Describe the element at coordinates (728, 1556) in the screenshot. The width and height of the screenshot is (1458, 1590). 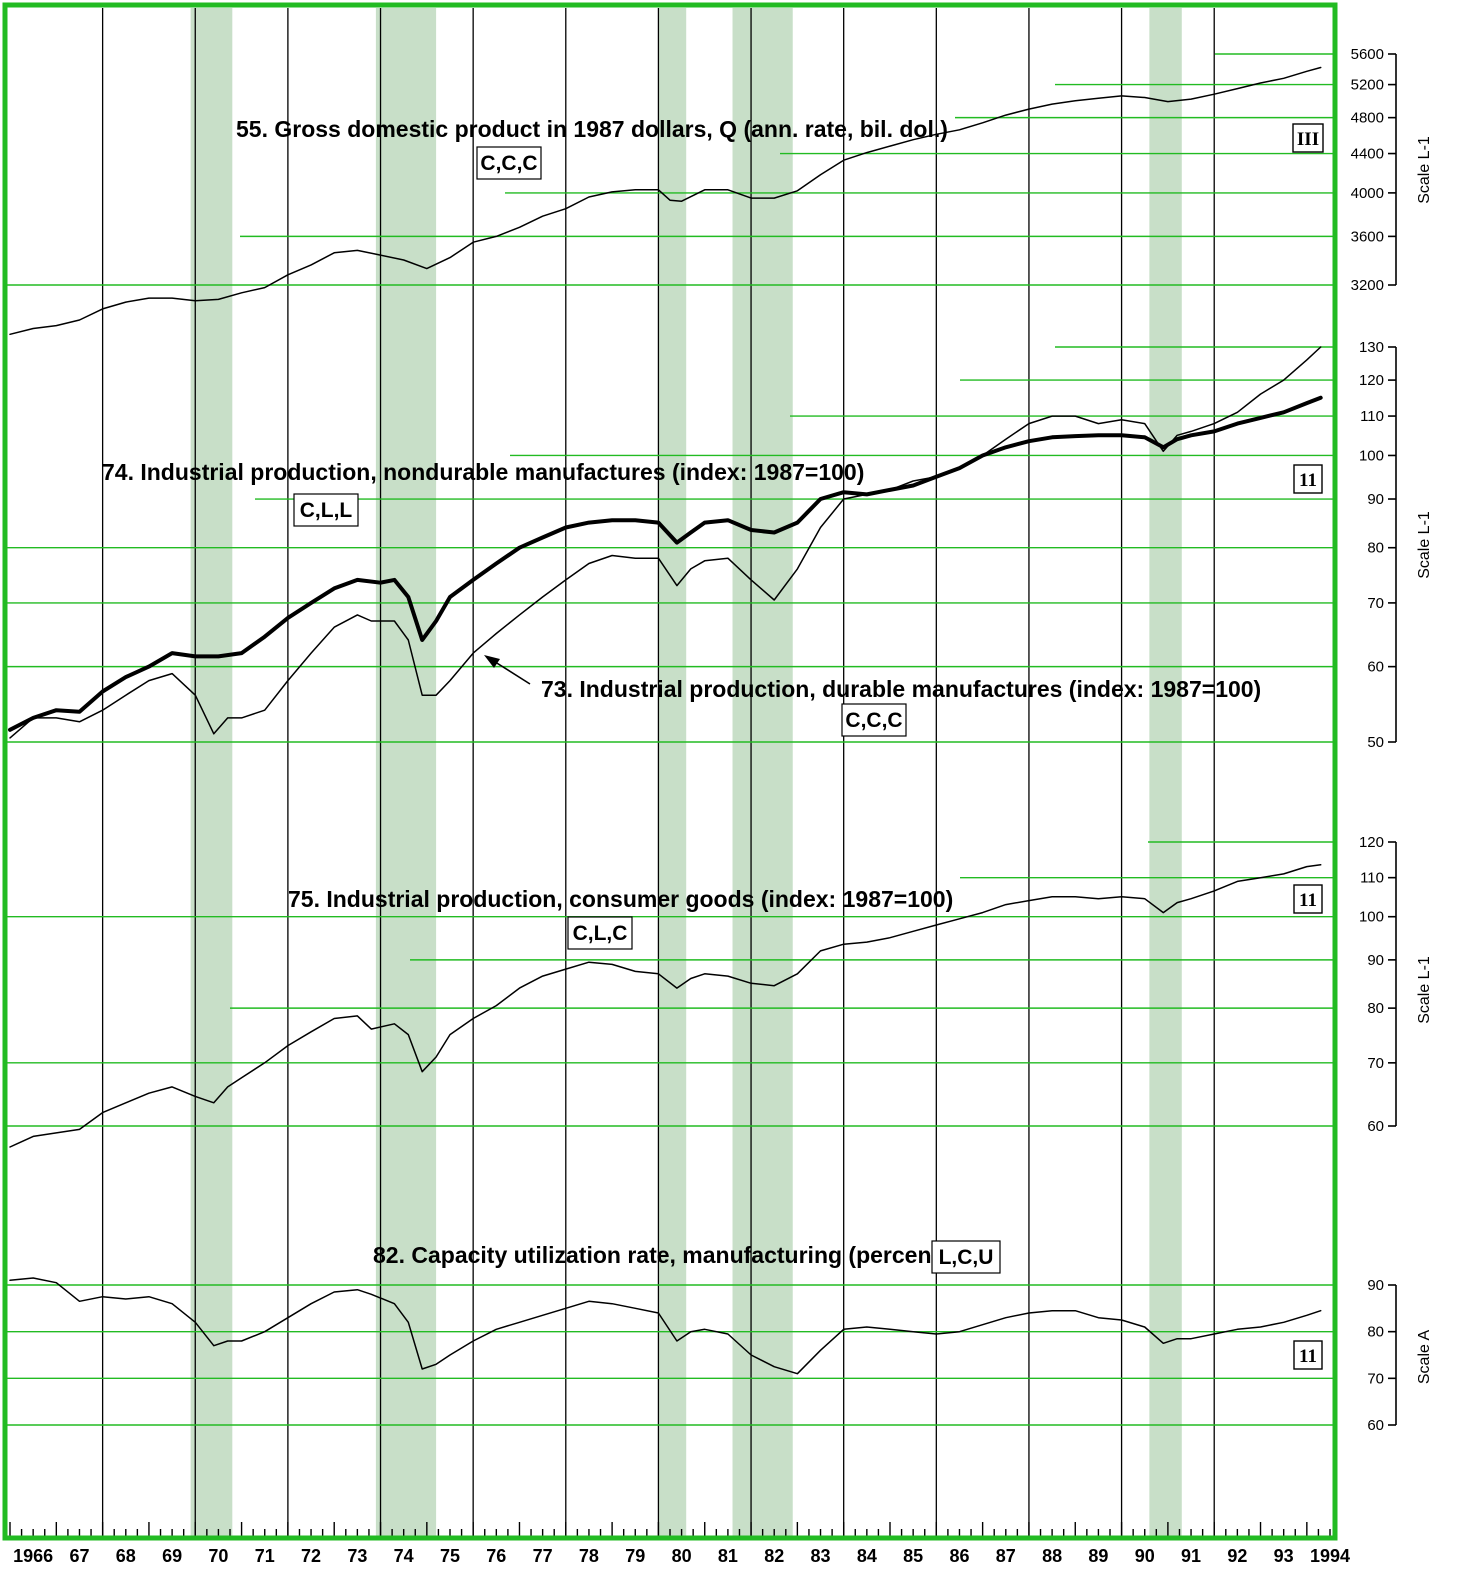
I see `year-label-1981: 81` at that location.